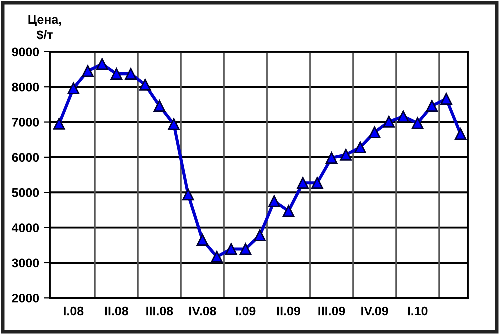  What do you see at coordinates (26, 298) in the screenshot?
I see `y-tick-label: 2000` at bounding box center [26, 298].